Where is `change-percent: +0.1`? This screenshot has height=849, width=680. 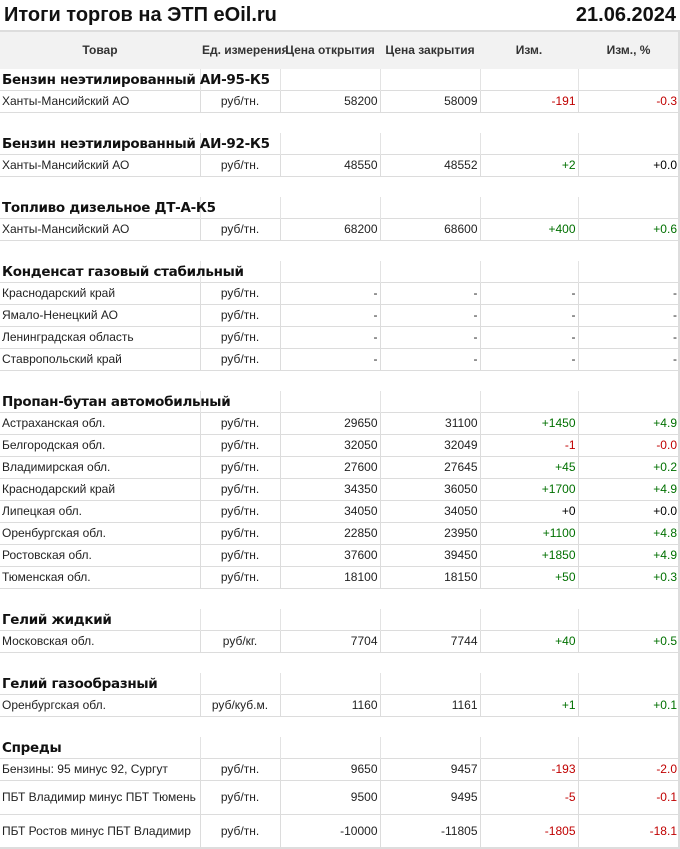 change-percent: +0.1 is located at coordinates (628, 705).